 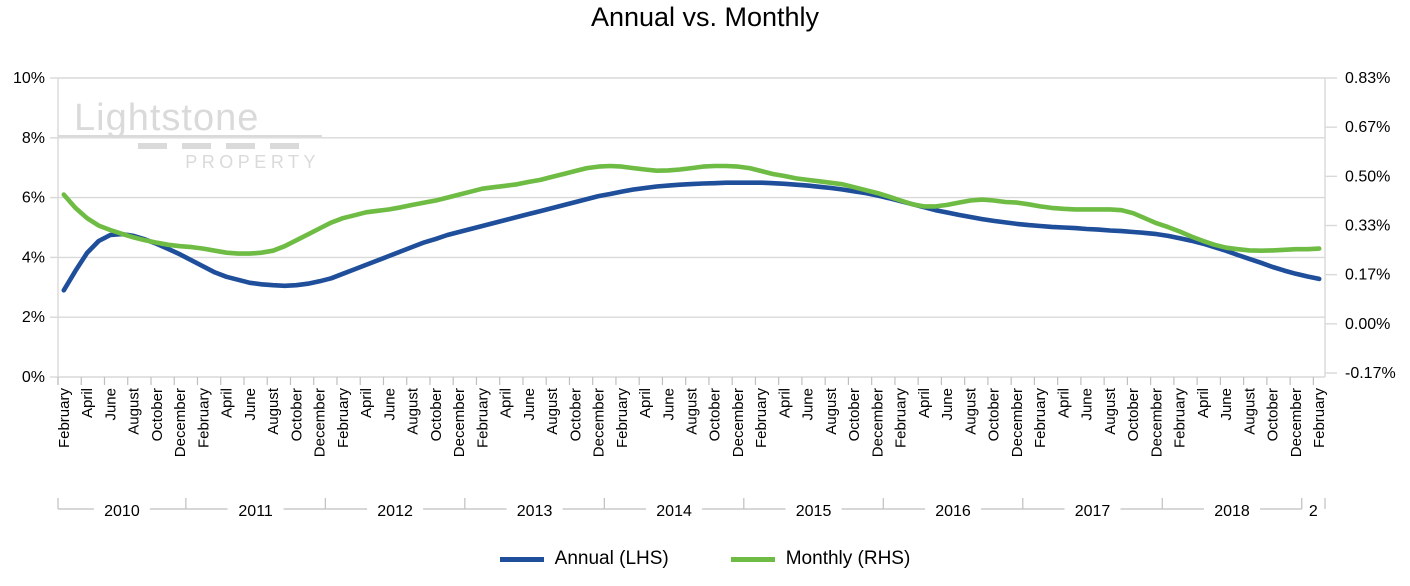 I want to click on year-label: 2017, so click(x=1093, y=511).